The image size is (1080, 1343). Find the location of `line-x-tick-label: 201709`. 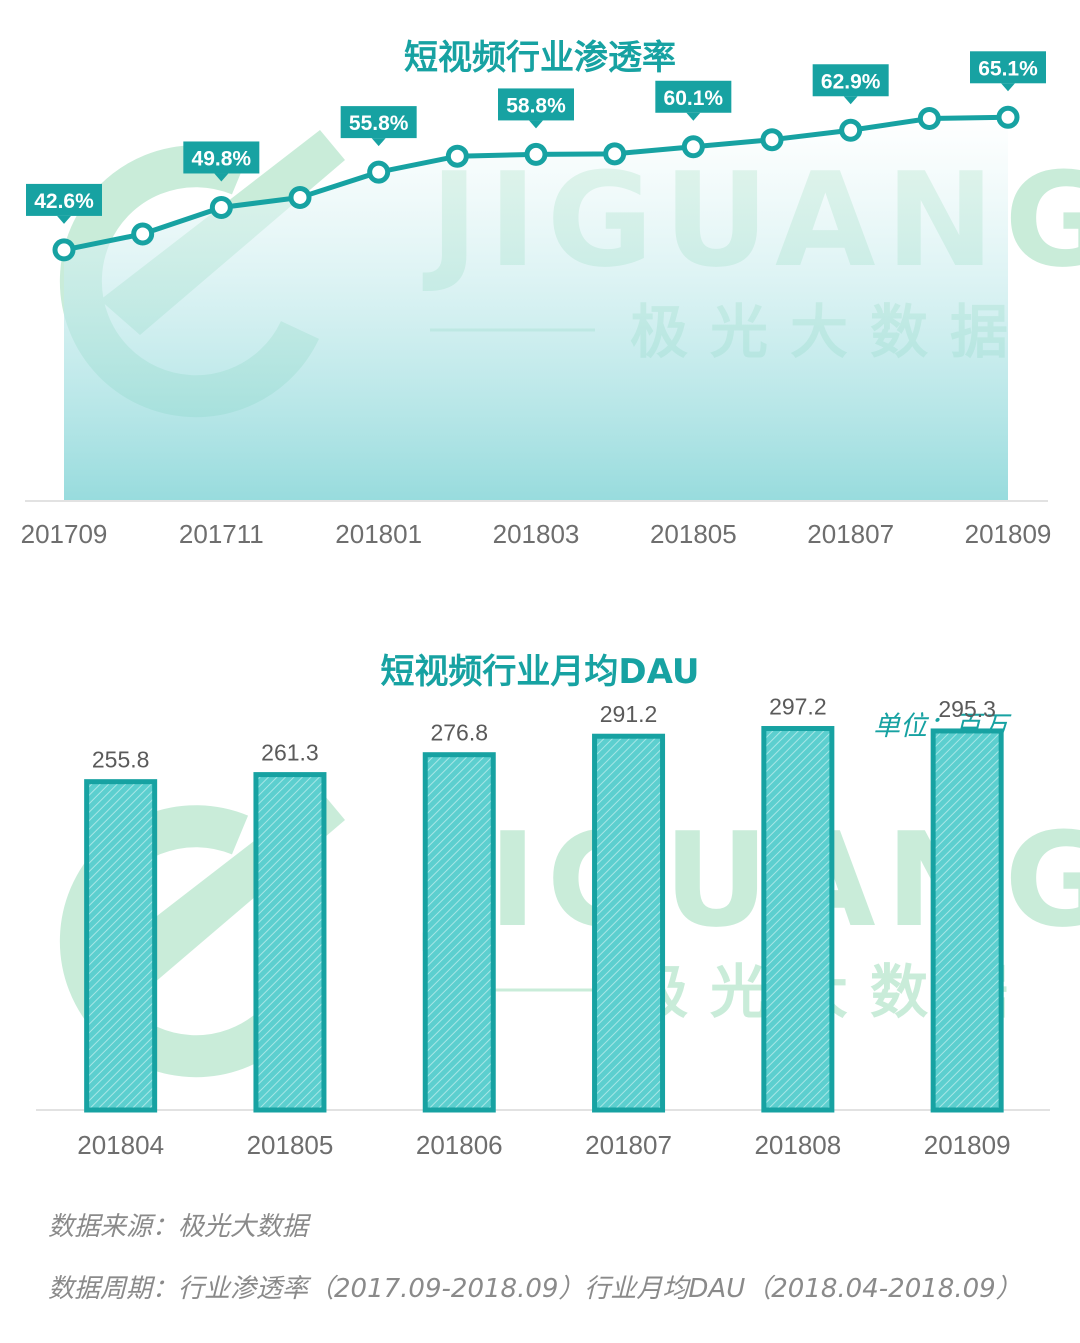

line-x-tick-label: 201709 is located at coordinates (64, 534).